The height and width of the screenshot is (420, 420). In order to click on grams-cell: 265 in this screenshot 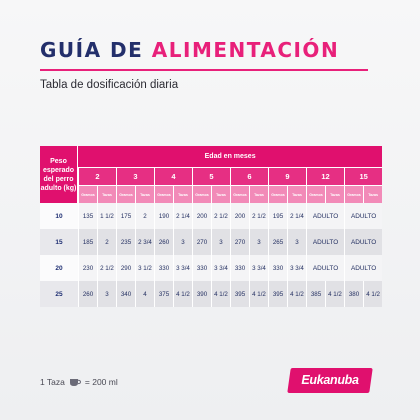, I will do `click(277, 242)`.